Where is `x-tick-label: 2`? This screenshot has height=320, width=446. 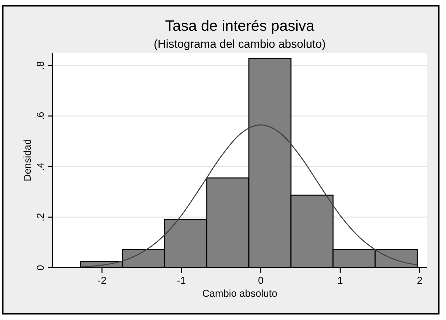 x-tick-label: 2 is located at coordinates (420, 281).